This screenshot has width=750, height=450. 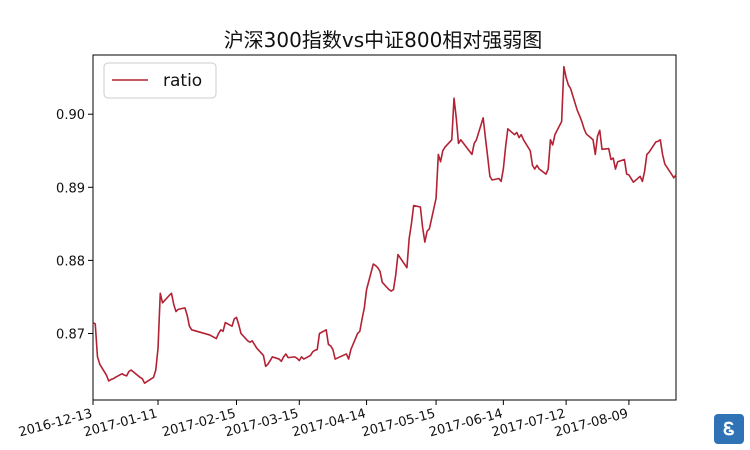 I want to click on watermark-logo-icon: Ꮛ, so click(x=729, y=429).